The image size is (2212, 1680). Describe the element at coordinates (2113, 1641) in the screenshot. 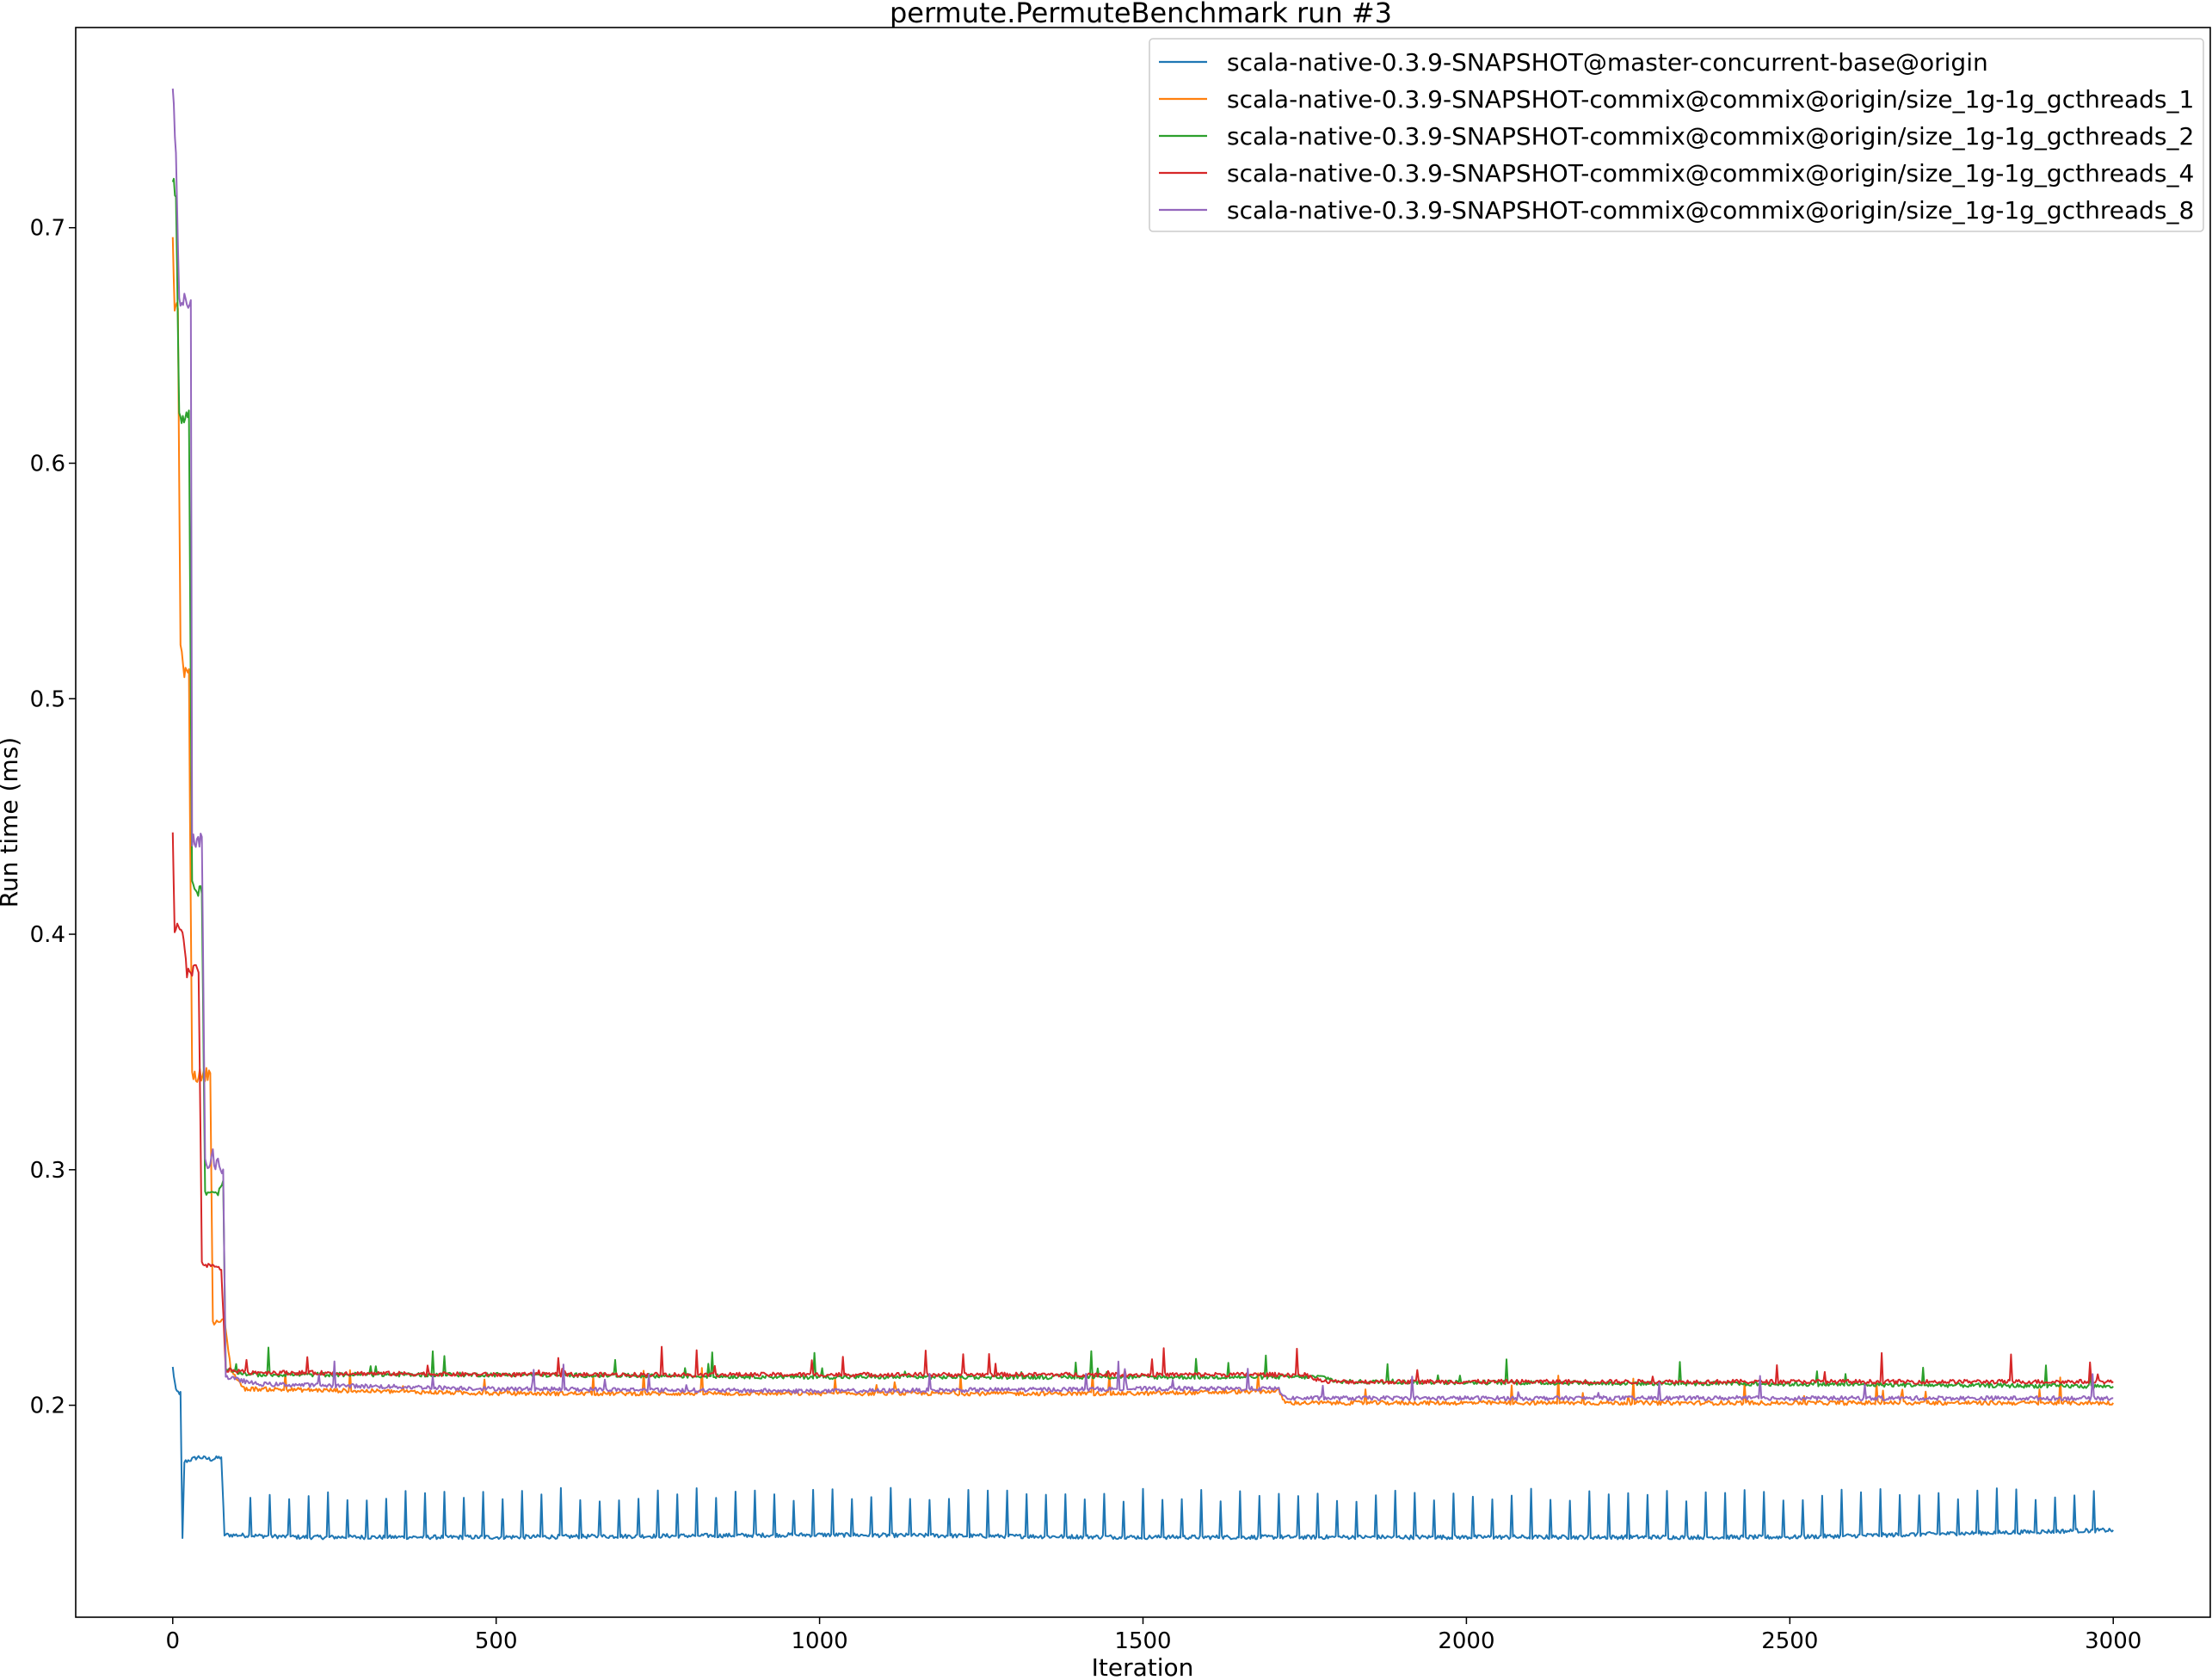

I see `x-tick-label: 3000` at that location.